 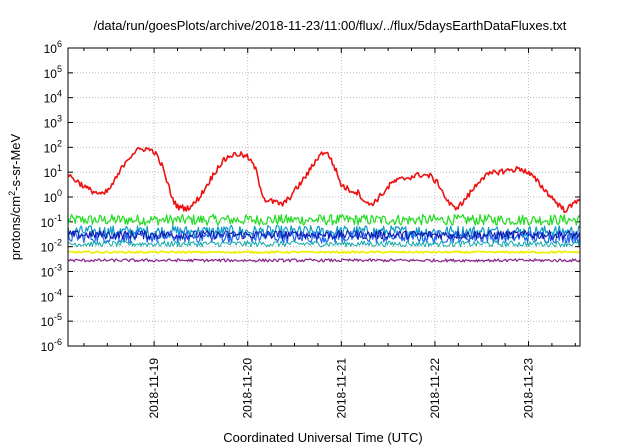 What do you see at coordinates (51, 320) in the screenshot?
I see `y-tick-label: 10⁻⁵` at bounding box center [51, 320].